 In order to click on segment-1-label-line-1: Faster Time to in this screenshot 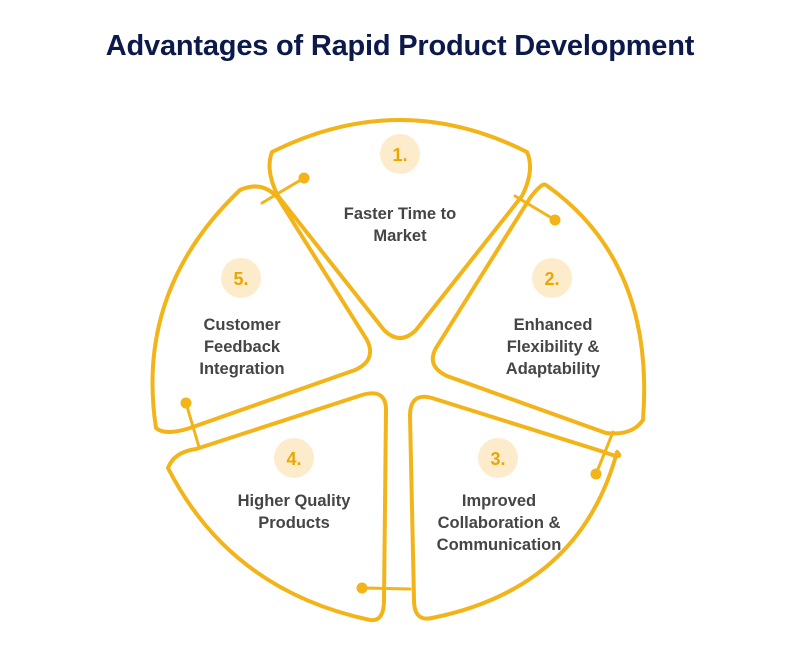, I will do `click(400, 214)`.